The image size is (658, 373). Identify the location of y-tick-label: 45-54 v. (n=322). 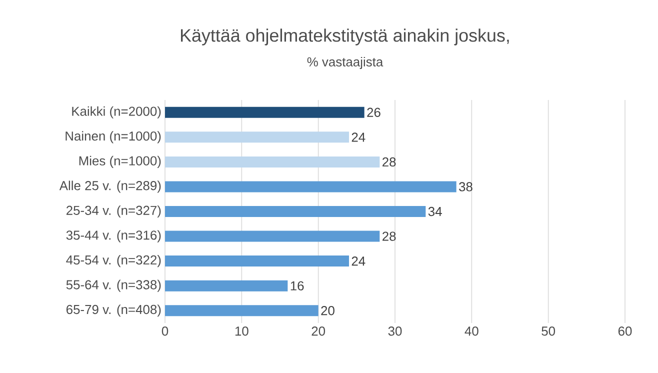
(113, 261).